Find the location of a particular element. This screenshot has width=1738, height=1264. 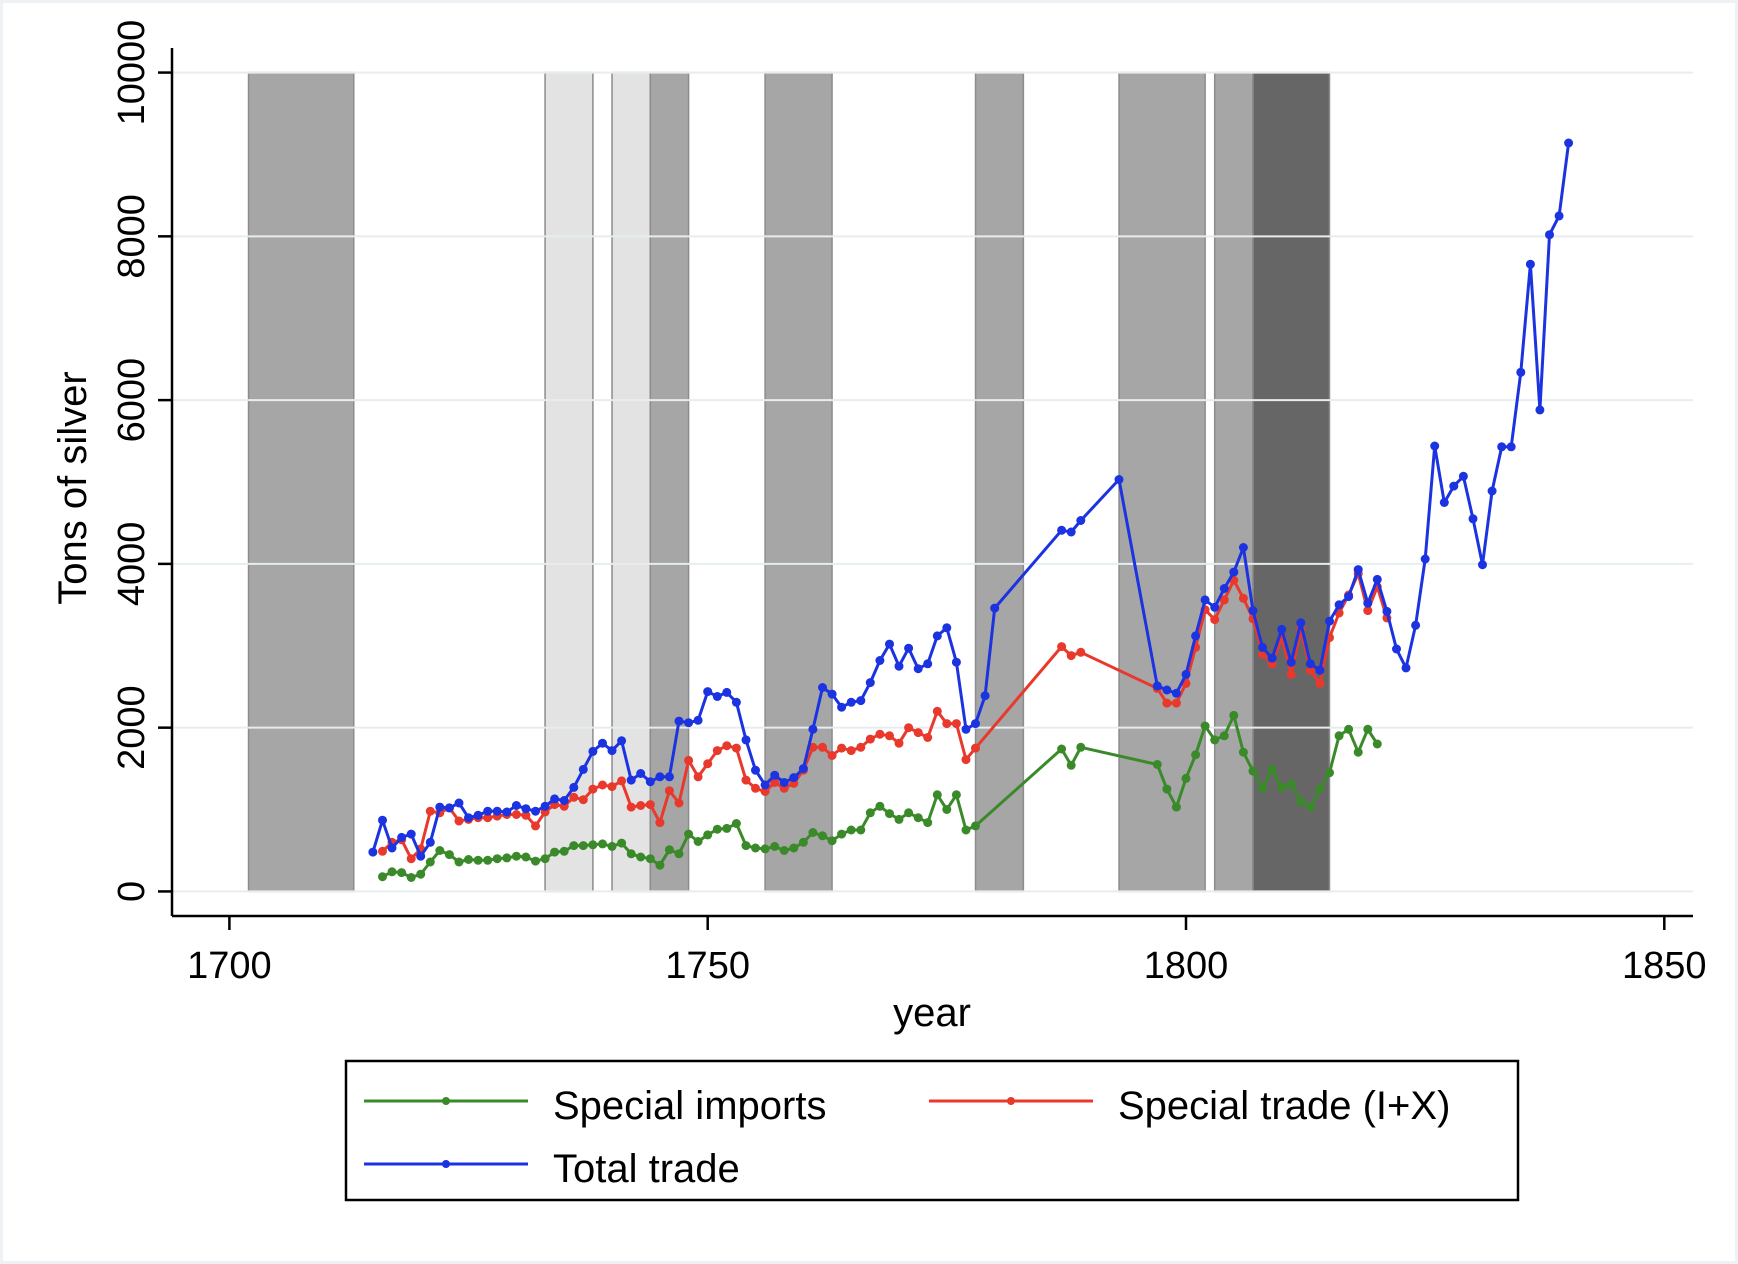

legend-label-special-imports: Special imports is located at coordinates (689, 1106).